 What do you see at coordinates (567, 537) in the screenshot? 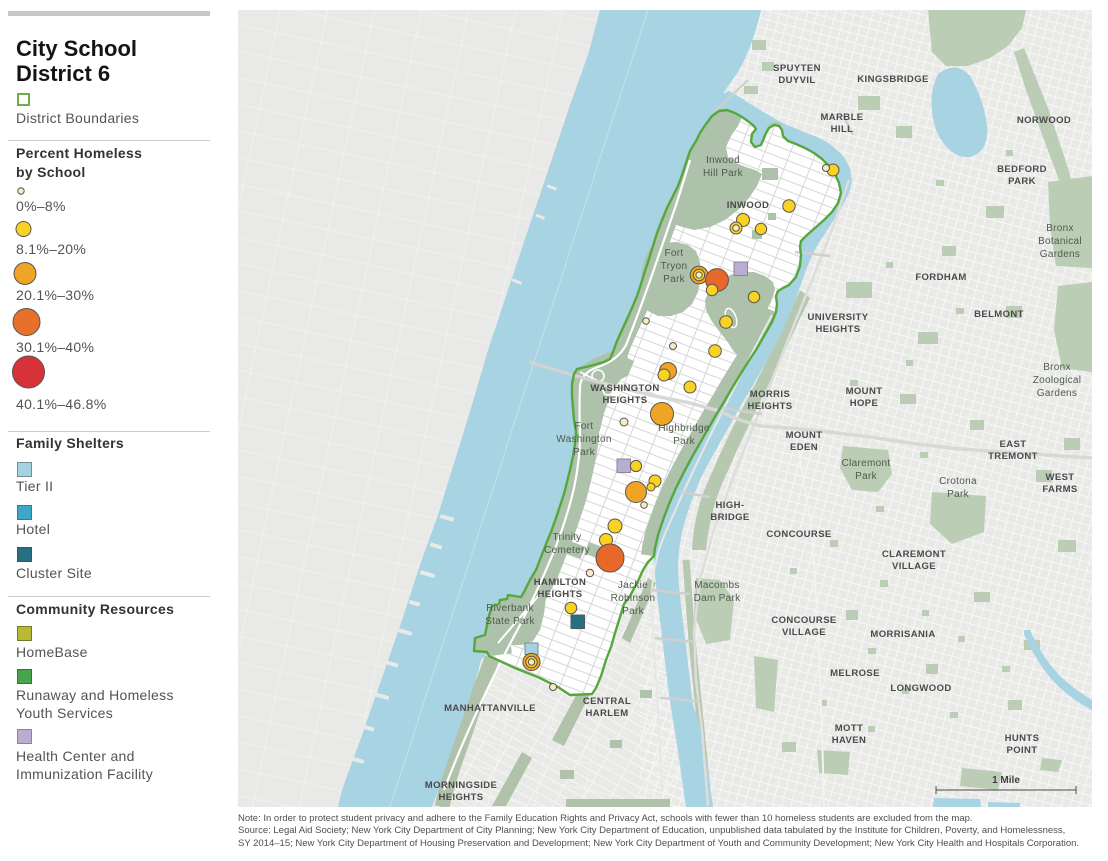
I see `svg-text: Trinity` at bounding box center [567, 537].